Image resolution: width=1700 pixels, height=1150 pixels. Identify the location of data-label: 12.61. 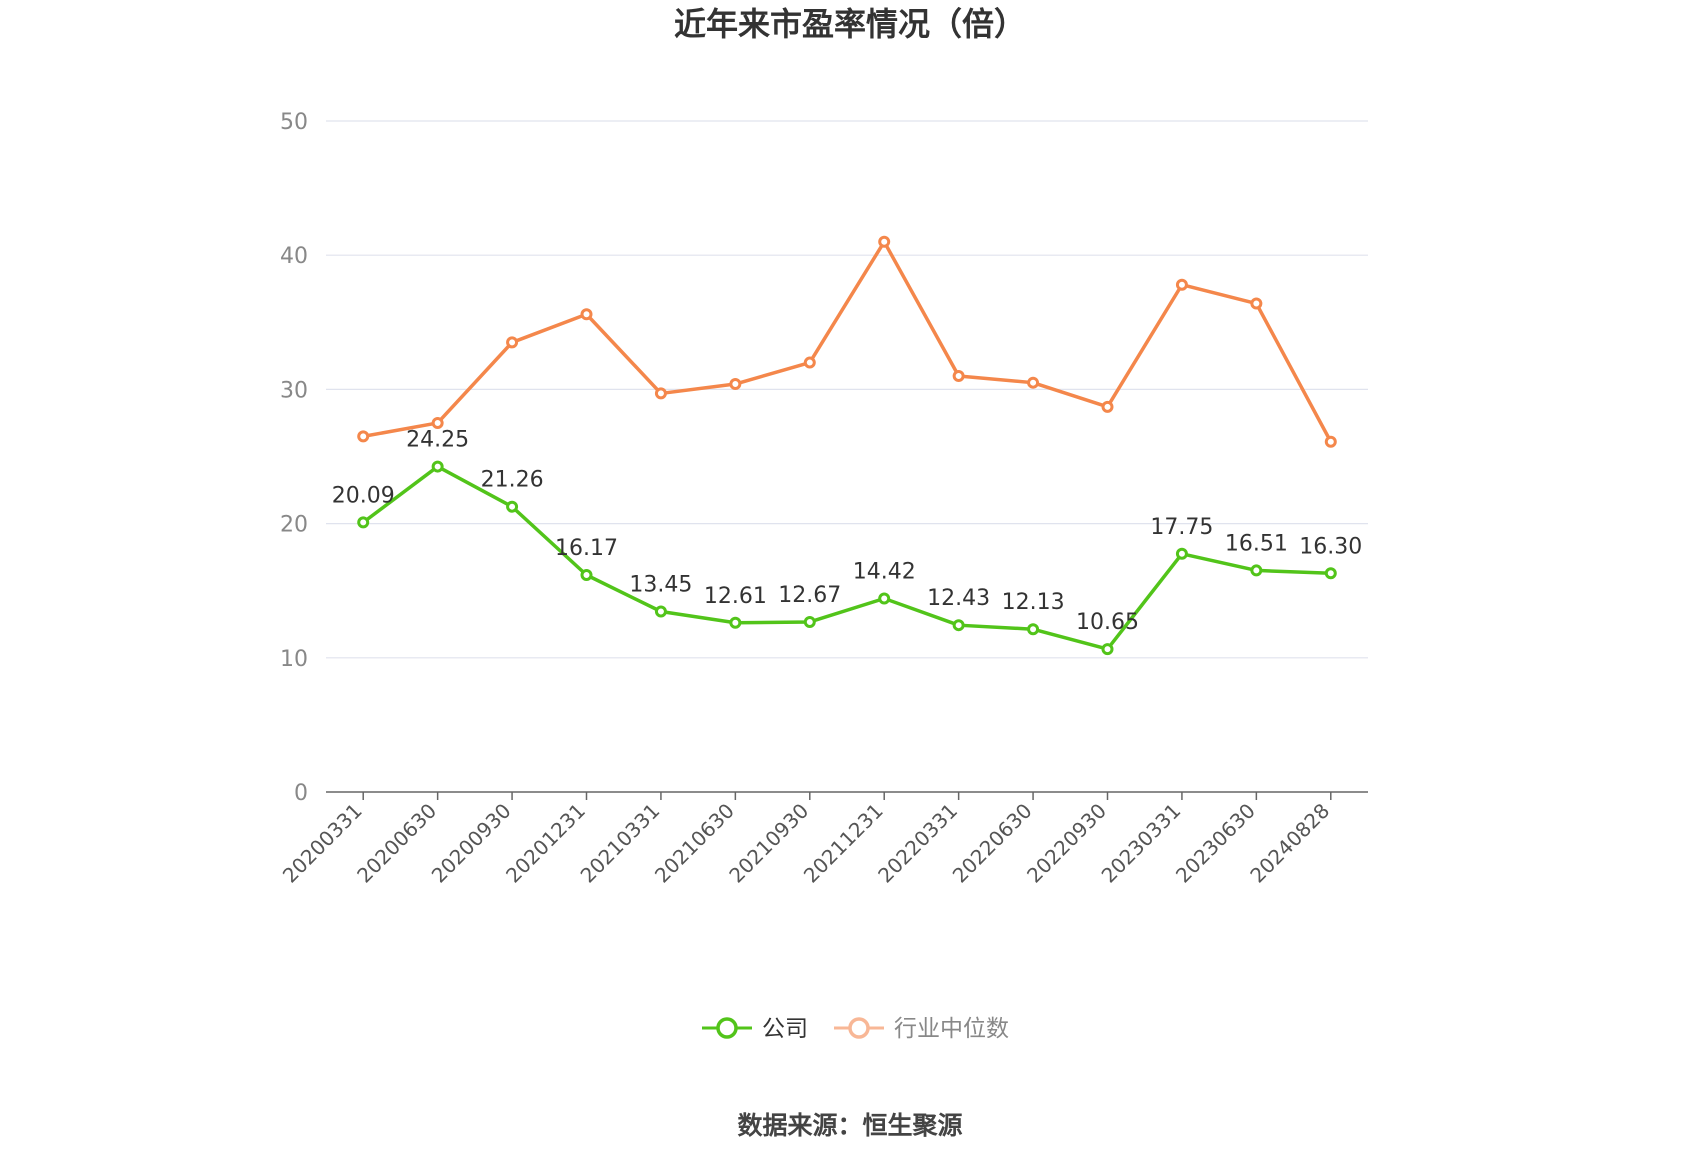
(735, 596).